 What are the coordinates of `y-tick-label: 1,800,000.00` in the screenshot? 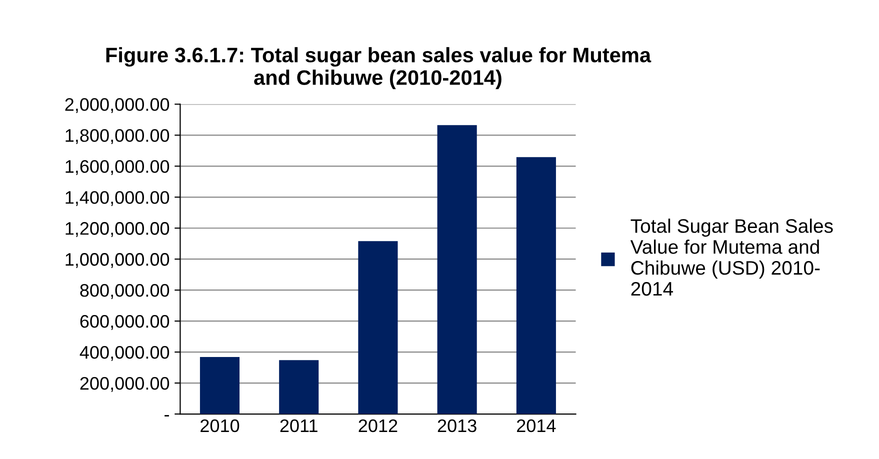 It's located at (118, 136).